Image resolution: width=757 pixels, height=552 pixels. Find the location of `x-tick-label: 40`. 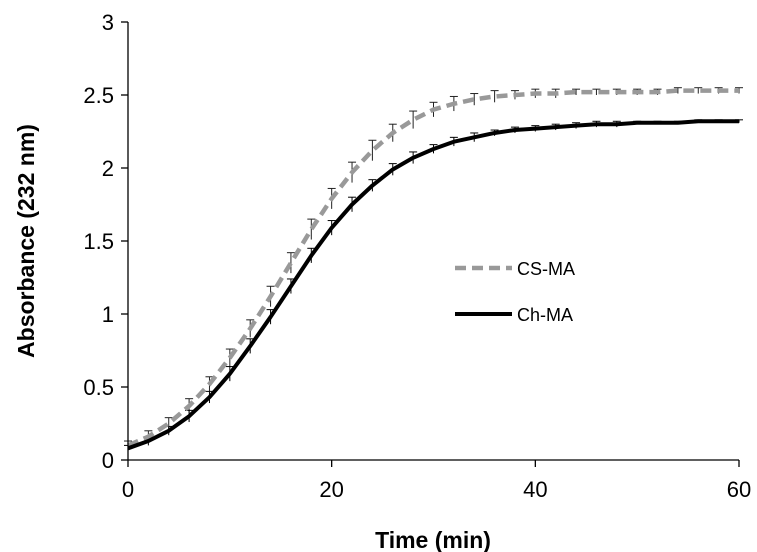

x-tick-label: 40 is located at coordinates (535, 489).